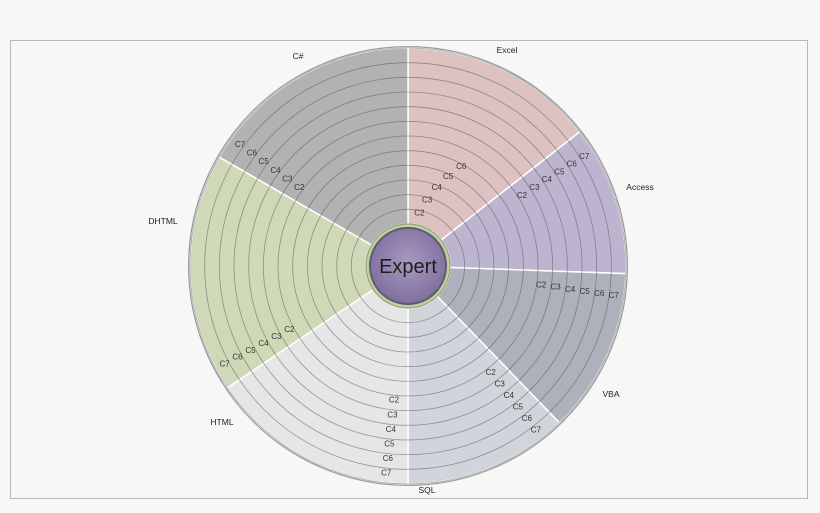 The width and height of the screenshot is (820, 513). Describe the element at coordinates (221, 422) in the screenshot. I see `category-label-html: HTML` at that location.